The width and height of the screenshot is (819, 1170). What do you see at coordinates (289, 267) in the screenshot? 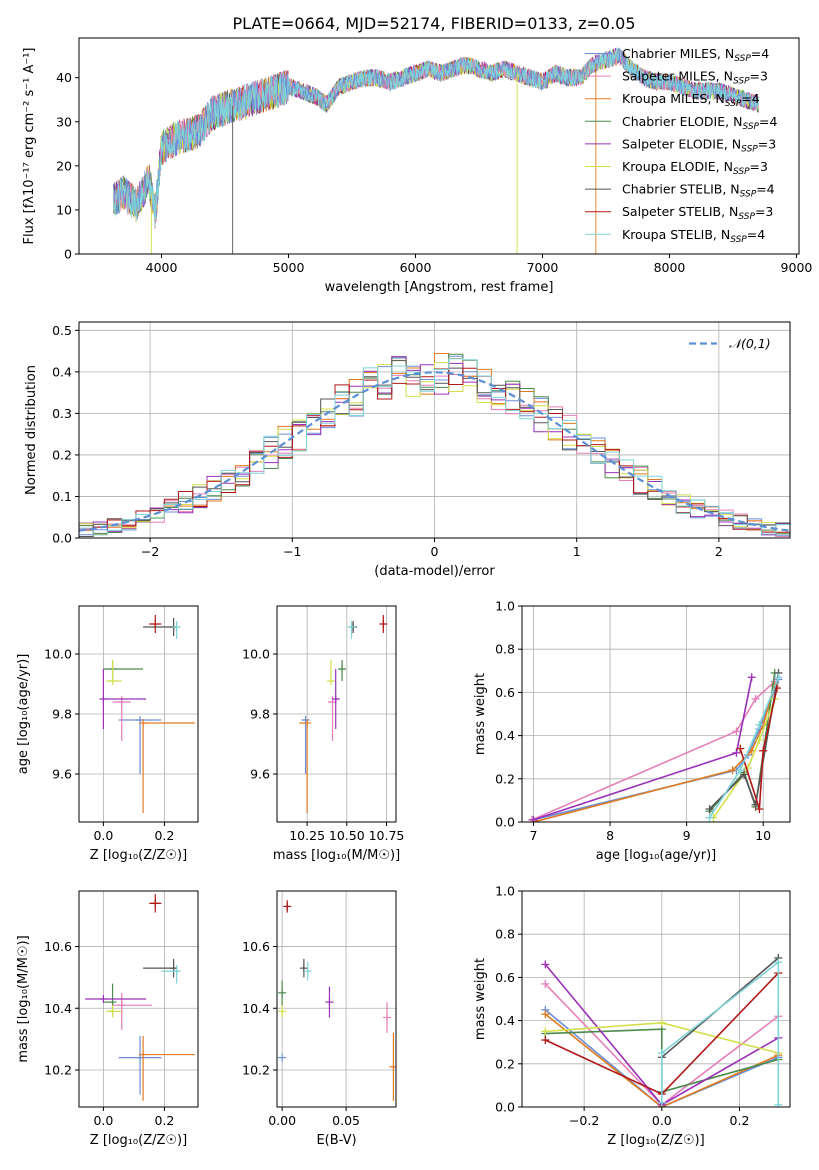
I see `x-tick-label: 5000` at bounding box center [289, 267].